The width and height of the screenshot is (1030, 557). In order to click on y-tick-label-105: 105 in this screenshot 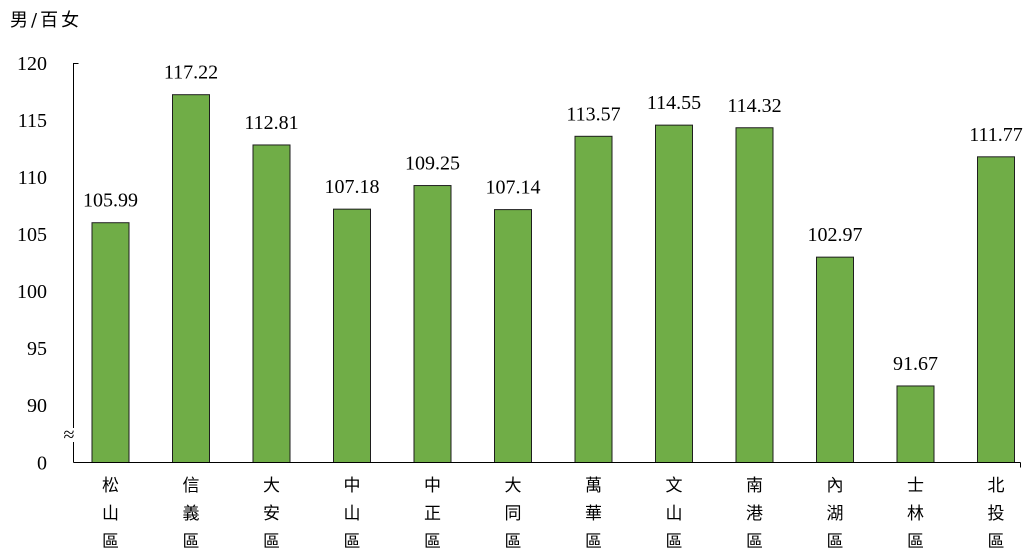, I will do `click(32, 235)`.